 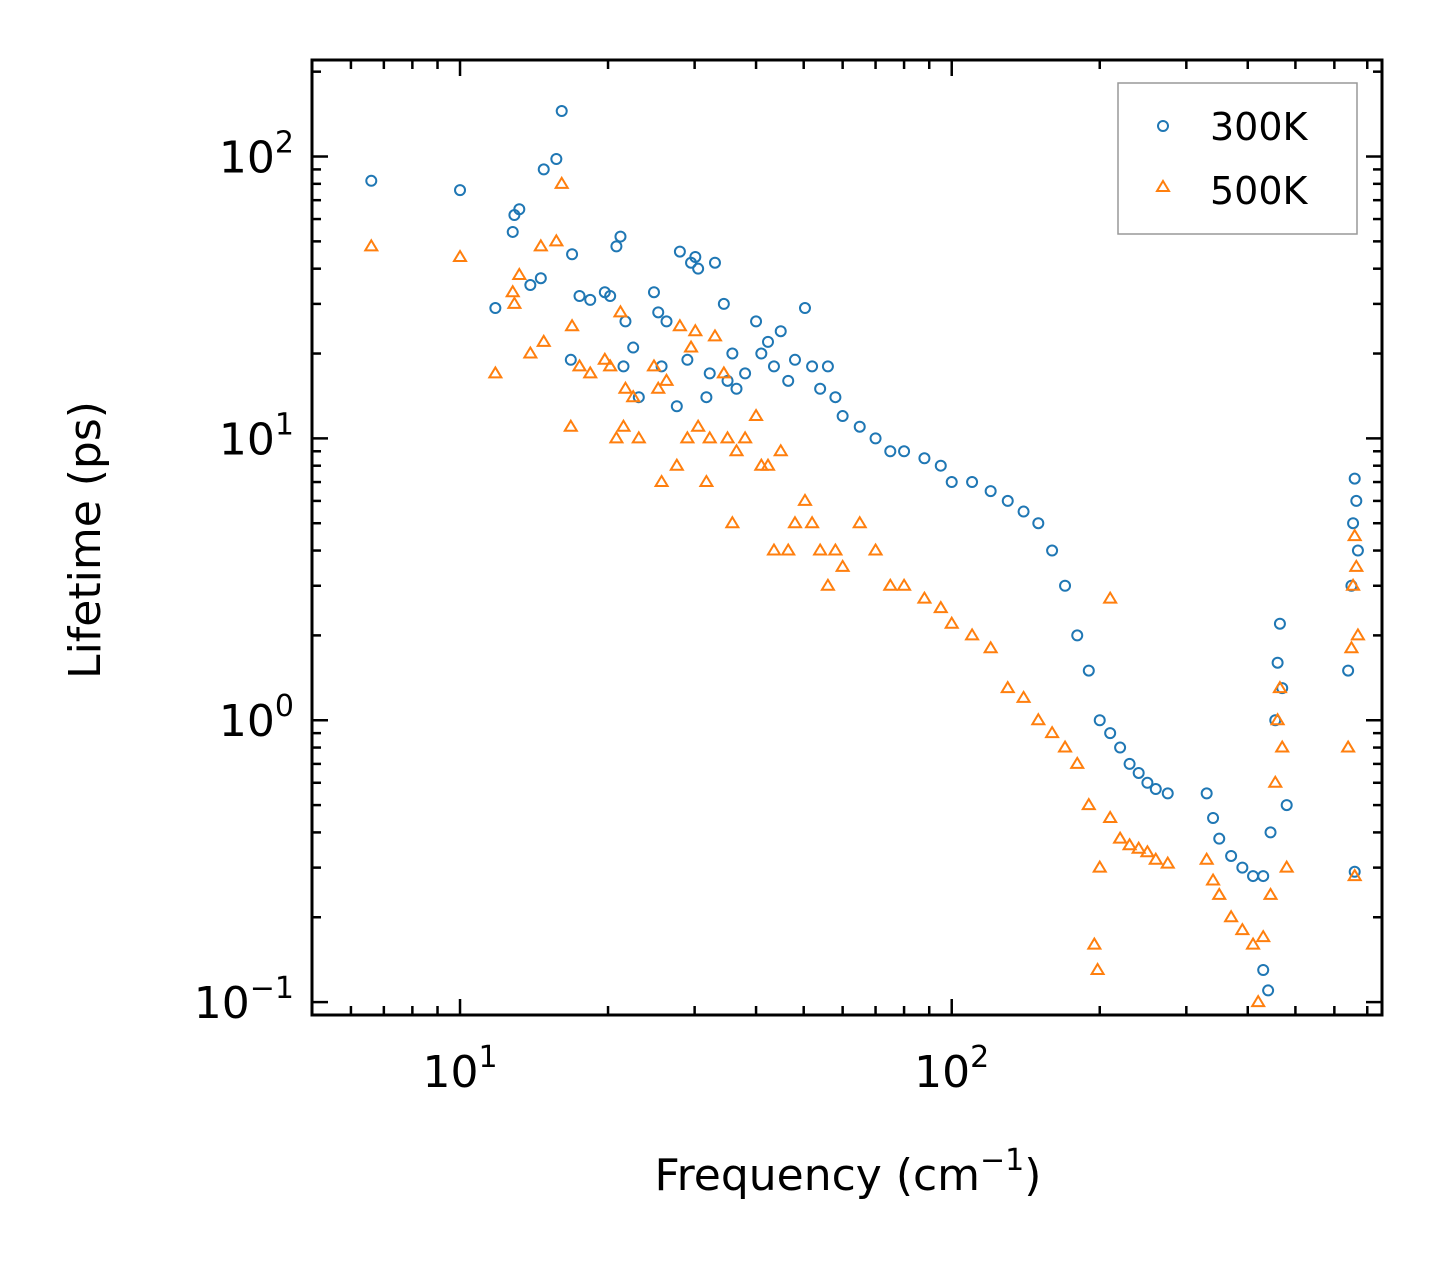 What do you see at coordinates (951, 1069) in the screenshot?
I see `x-tick-label: 102` at bounding box center [951, 1069].